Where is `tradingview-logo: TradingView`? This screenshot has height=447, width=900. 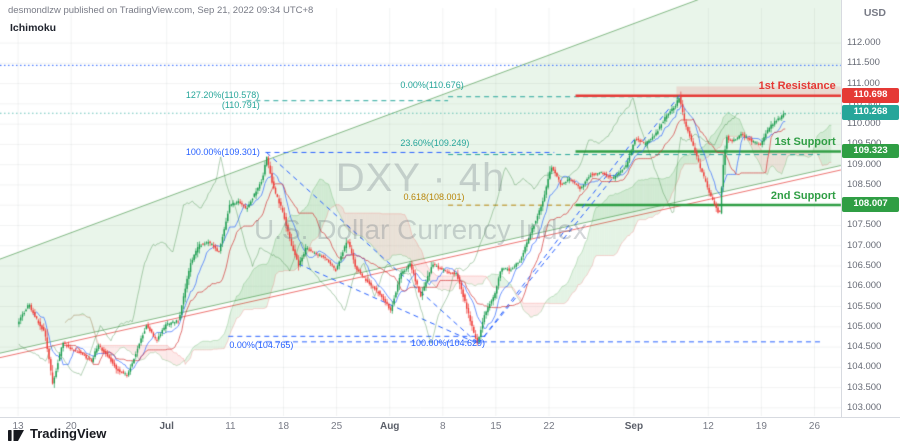 tradingview-logo: TradingView is located at coordinates (57, 433).